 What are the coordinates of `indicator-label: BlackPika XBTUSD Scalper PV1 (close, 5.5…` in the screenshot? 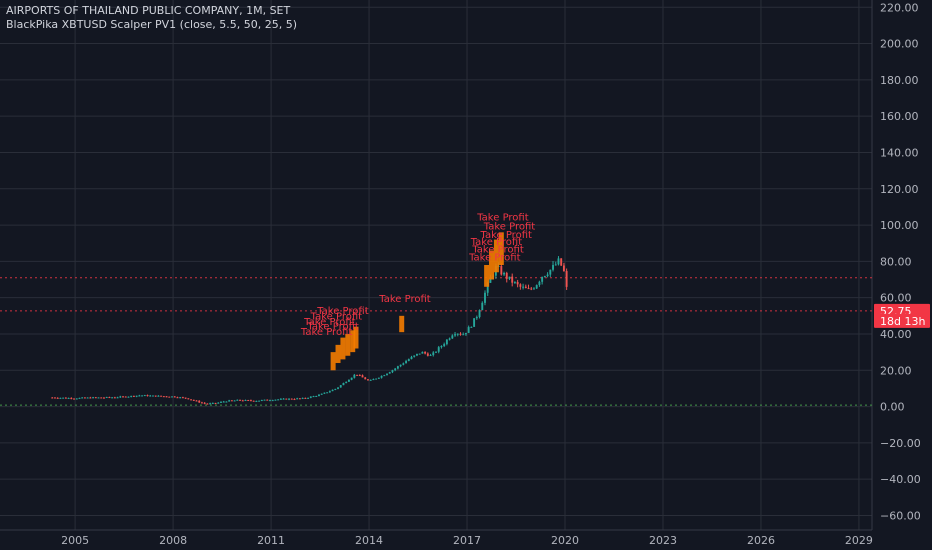 It's located at (152, 24).